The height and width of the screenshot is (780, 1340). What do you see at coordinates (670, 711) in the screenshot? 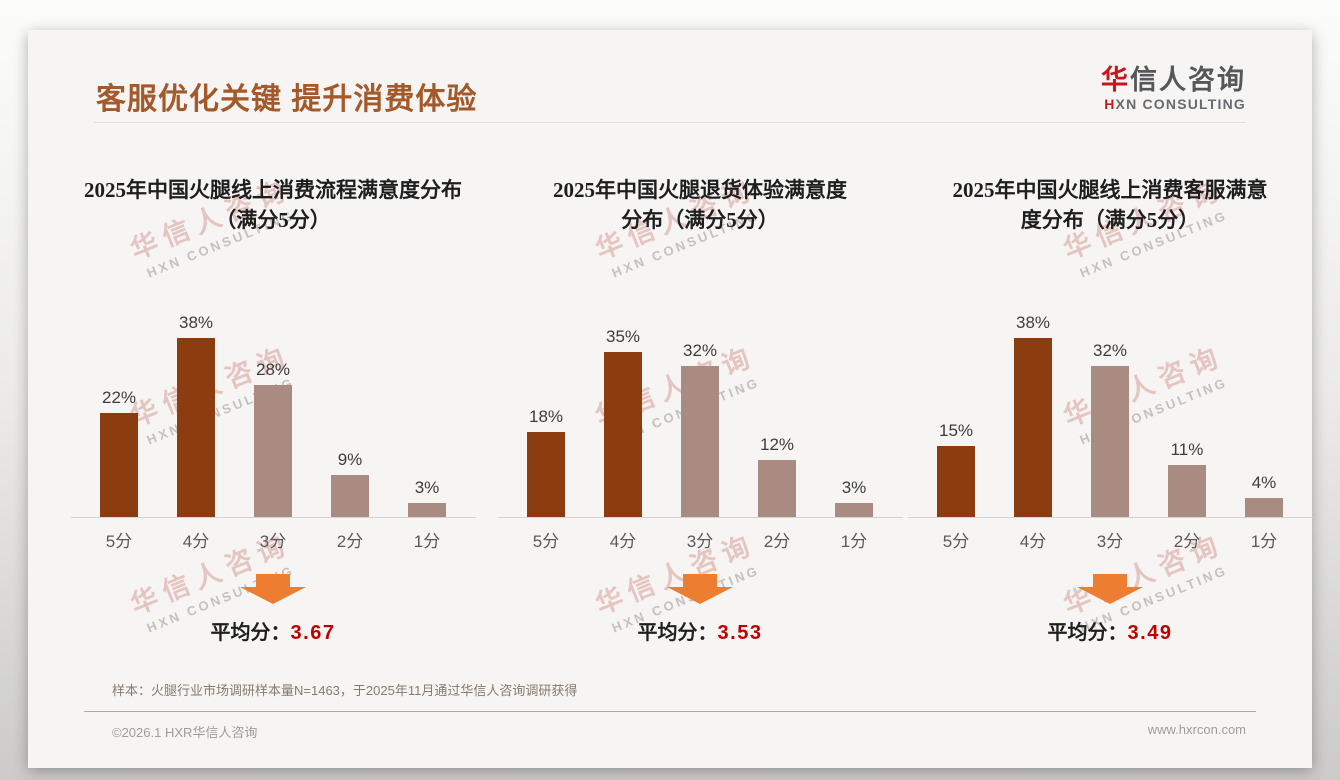
I see `footer-divider` at bounding box center [670, 711].